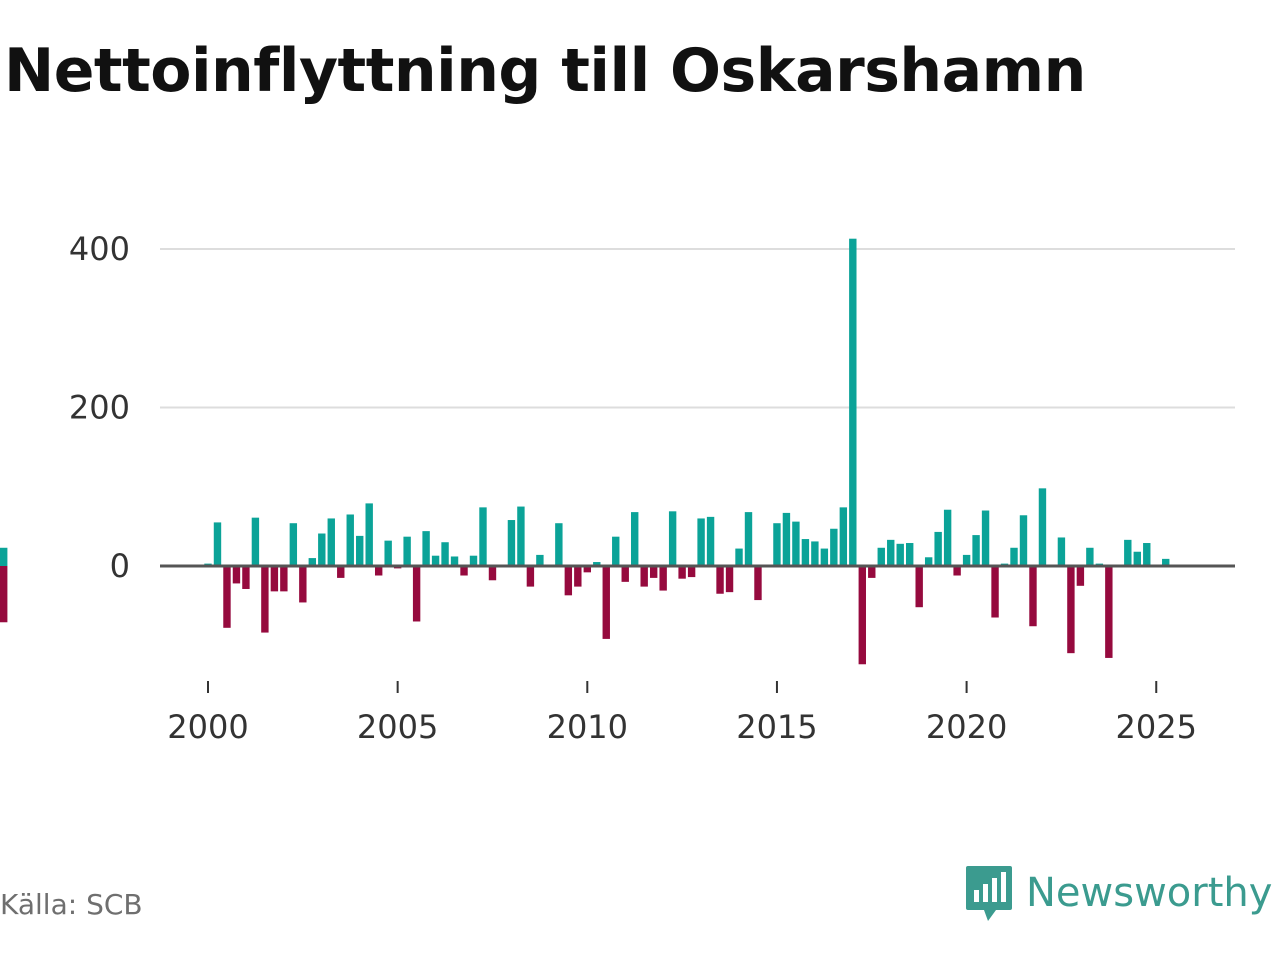  Describe the element at coordinates (397, 727) in the screenshot. I see `x-tick-label: 2005` at that location.